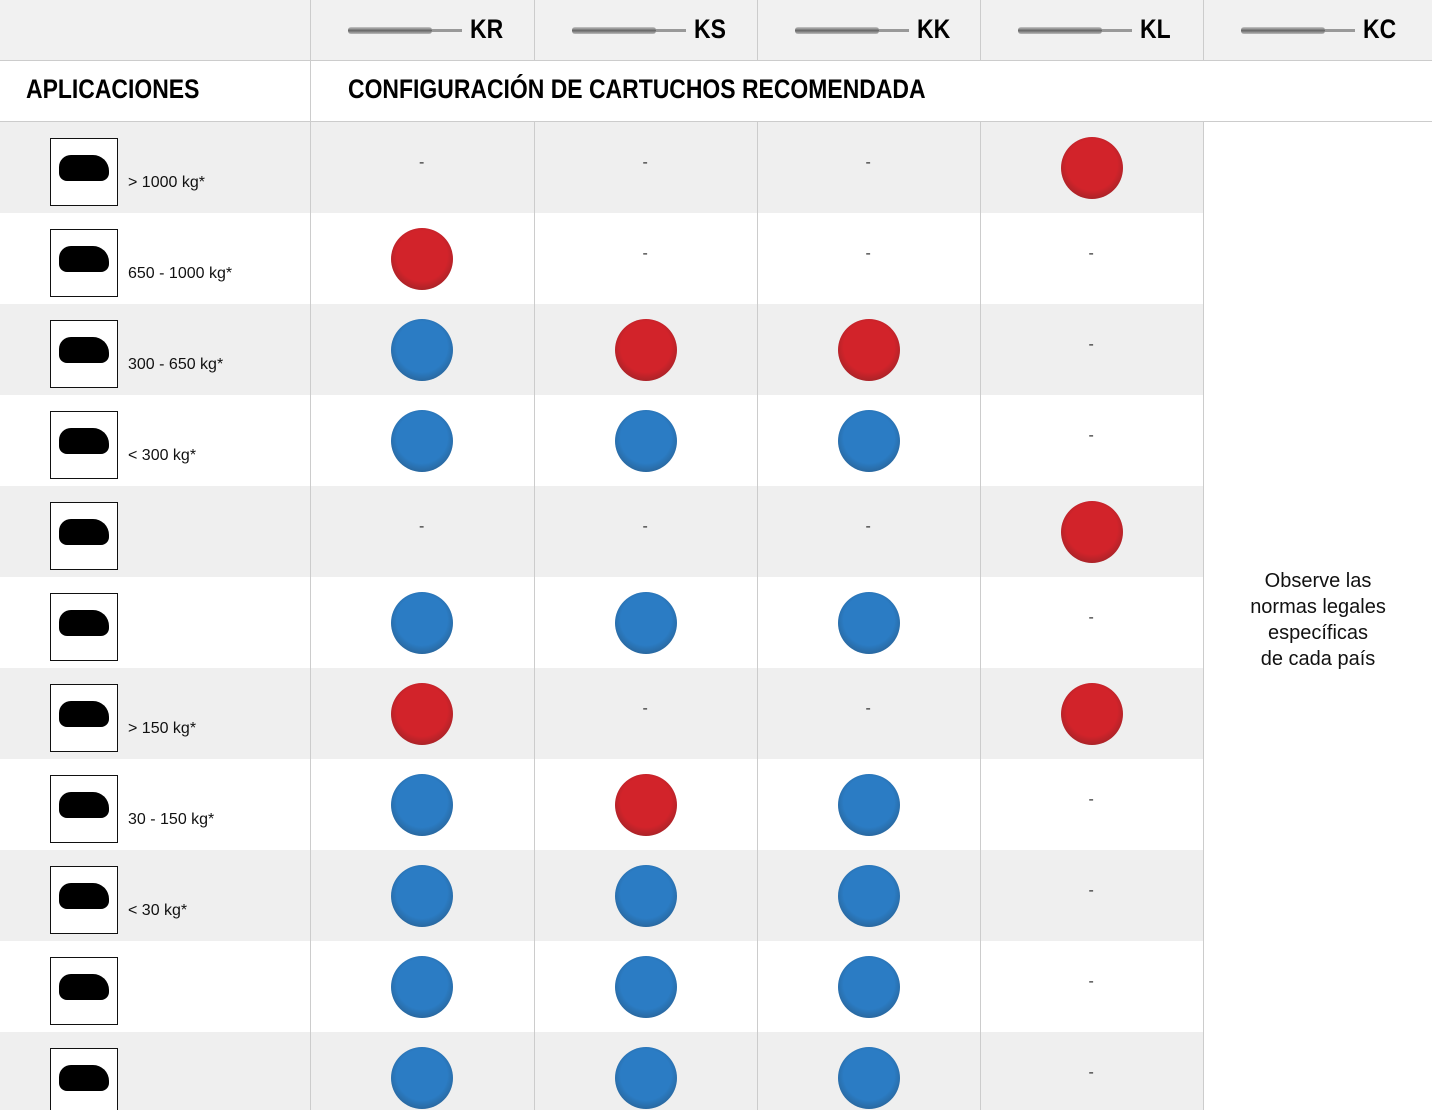 The height and width of the screenshot is (1110, 1432). Describe the element at coordinates (487, 29) in the screenshot. I see `column-header: KR` at that location.